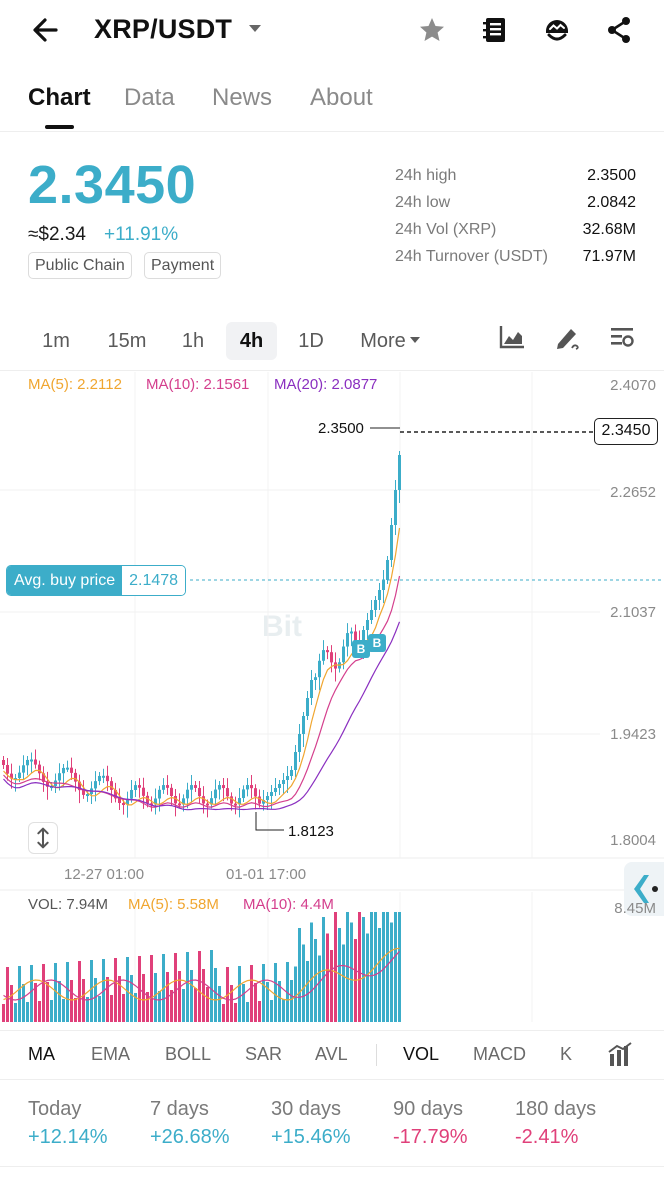 This screenshot has height=1200, width=664. Describe the element at coordinates (341, 97) in the screenshot. I see `tab-about: About` at that location.